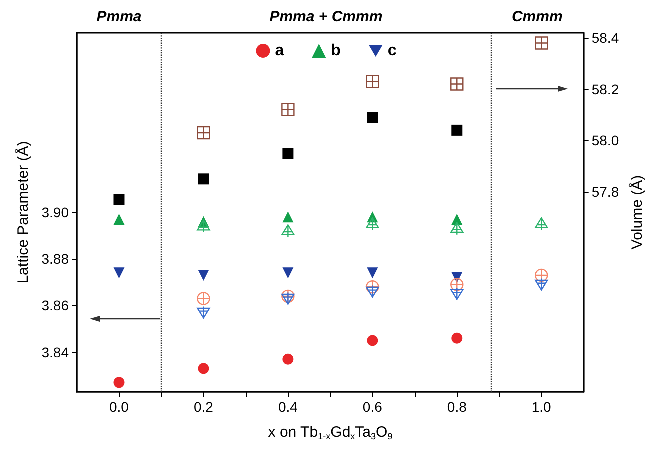 The width and height of the screenshot is (653, 449). Describe the element at coordinates (537, 17) in the screenshot. I see `text: Cmmm` at that location.